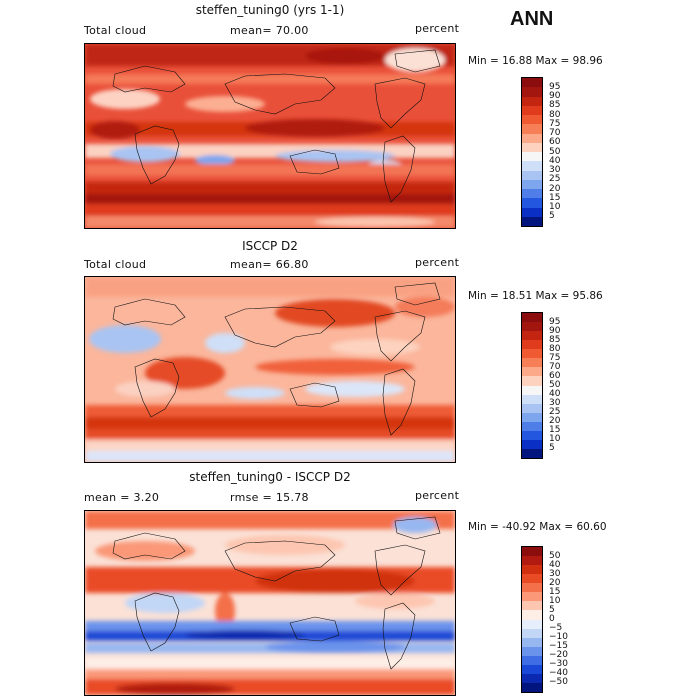 The width and height of the screenshot is (700, 700). Describe the element at coordinates (270, 603) in the screenshot. I see `panel3-map` at that location.